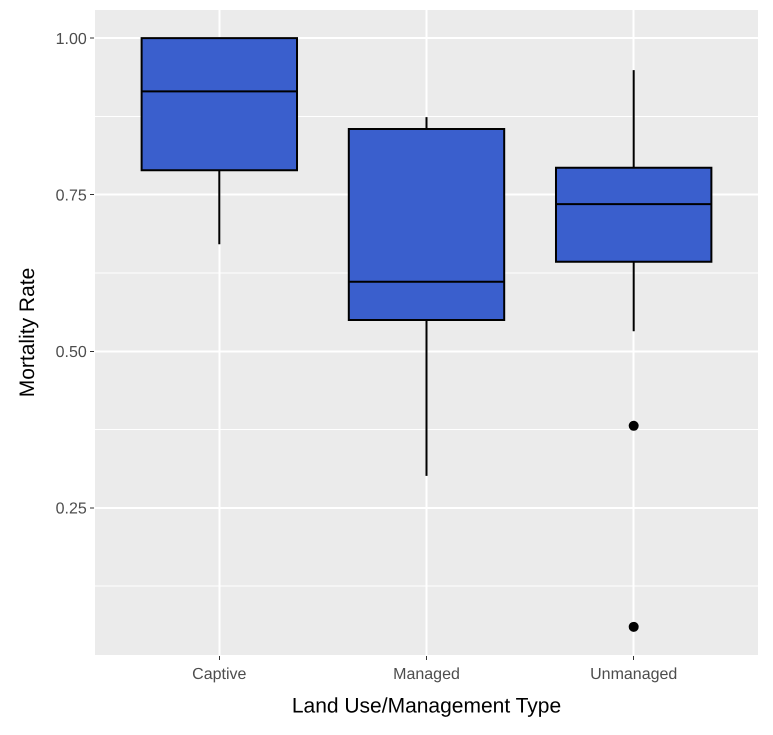 The image size is (773, 735). I want to click on x-axis-title: Land Use/Management Type, so click(427, 706).